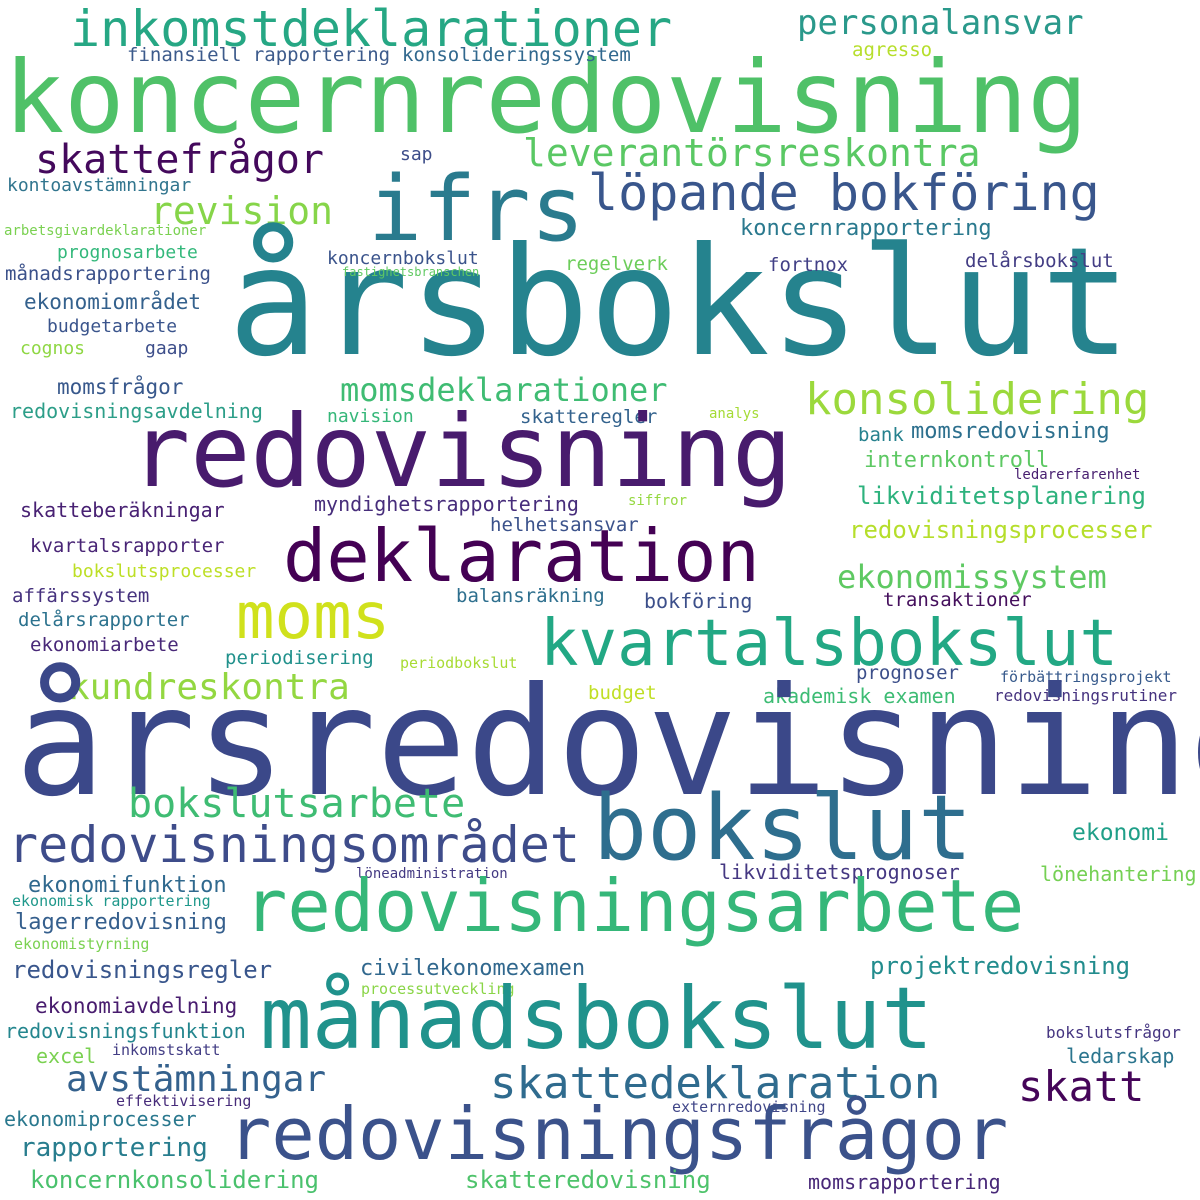  I want to click on word: gaap, so click(167, 348).